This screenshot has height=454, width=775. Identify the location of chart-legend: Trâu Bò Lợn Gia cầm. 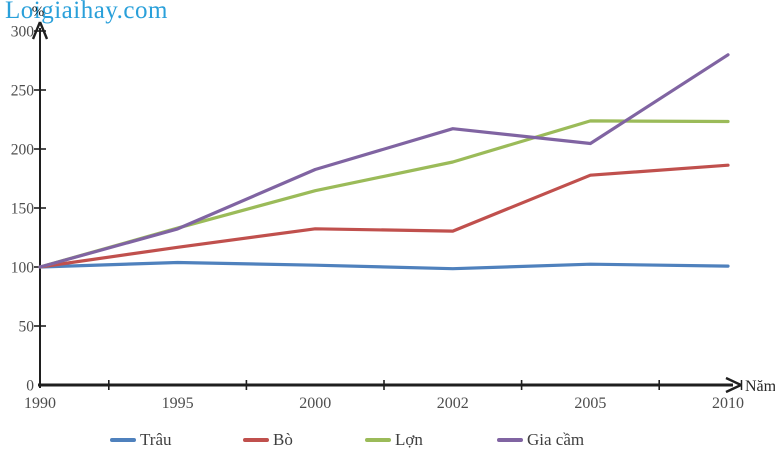
(387, 441).